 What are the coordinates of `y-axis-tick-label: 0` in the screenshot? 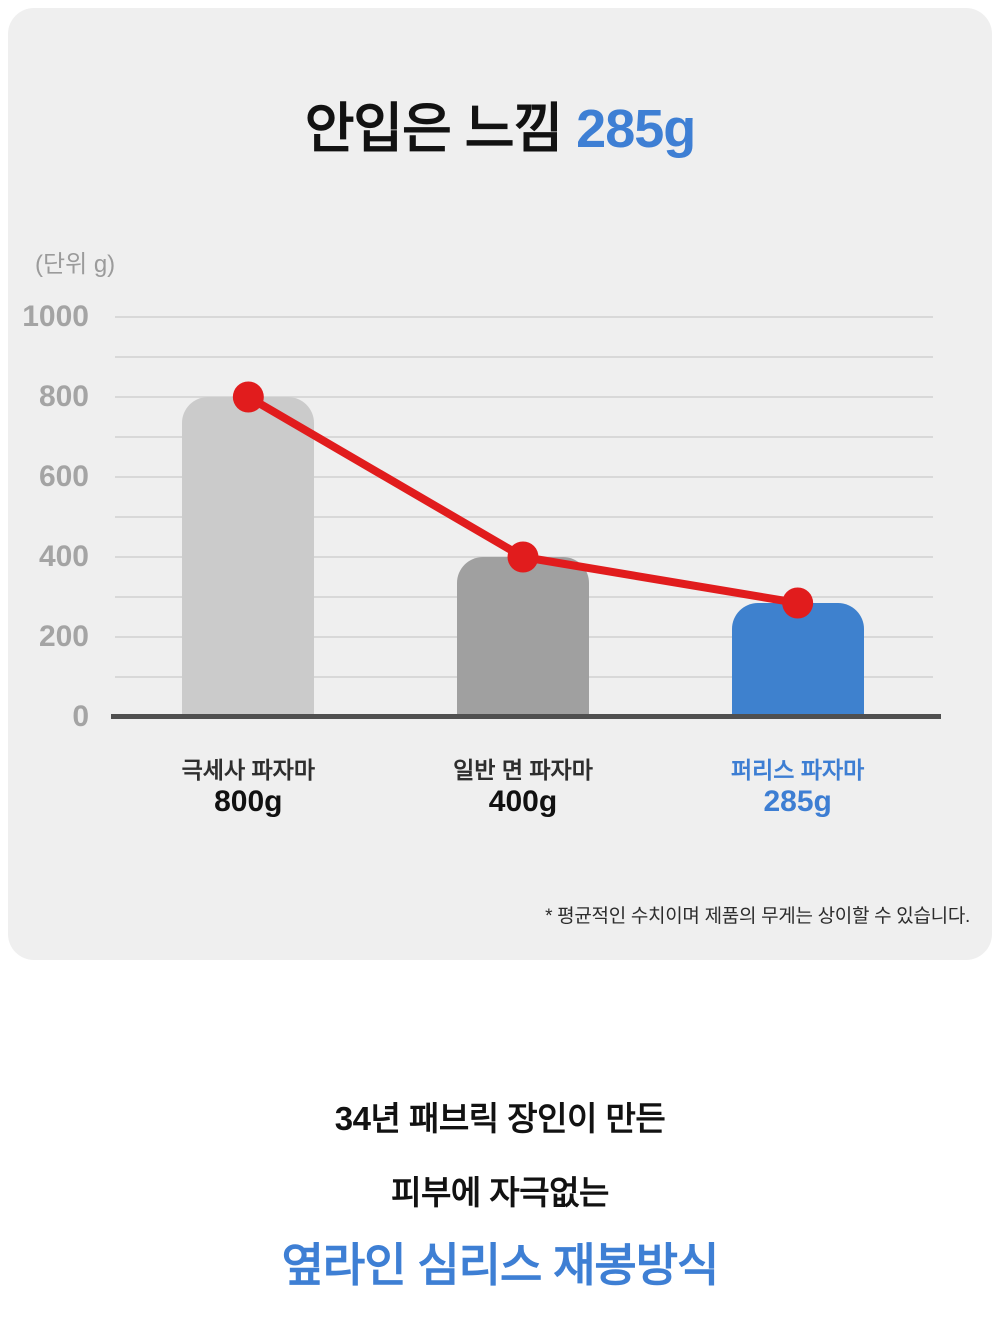 It's located at (80, 716).